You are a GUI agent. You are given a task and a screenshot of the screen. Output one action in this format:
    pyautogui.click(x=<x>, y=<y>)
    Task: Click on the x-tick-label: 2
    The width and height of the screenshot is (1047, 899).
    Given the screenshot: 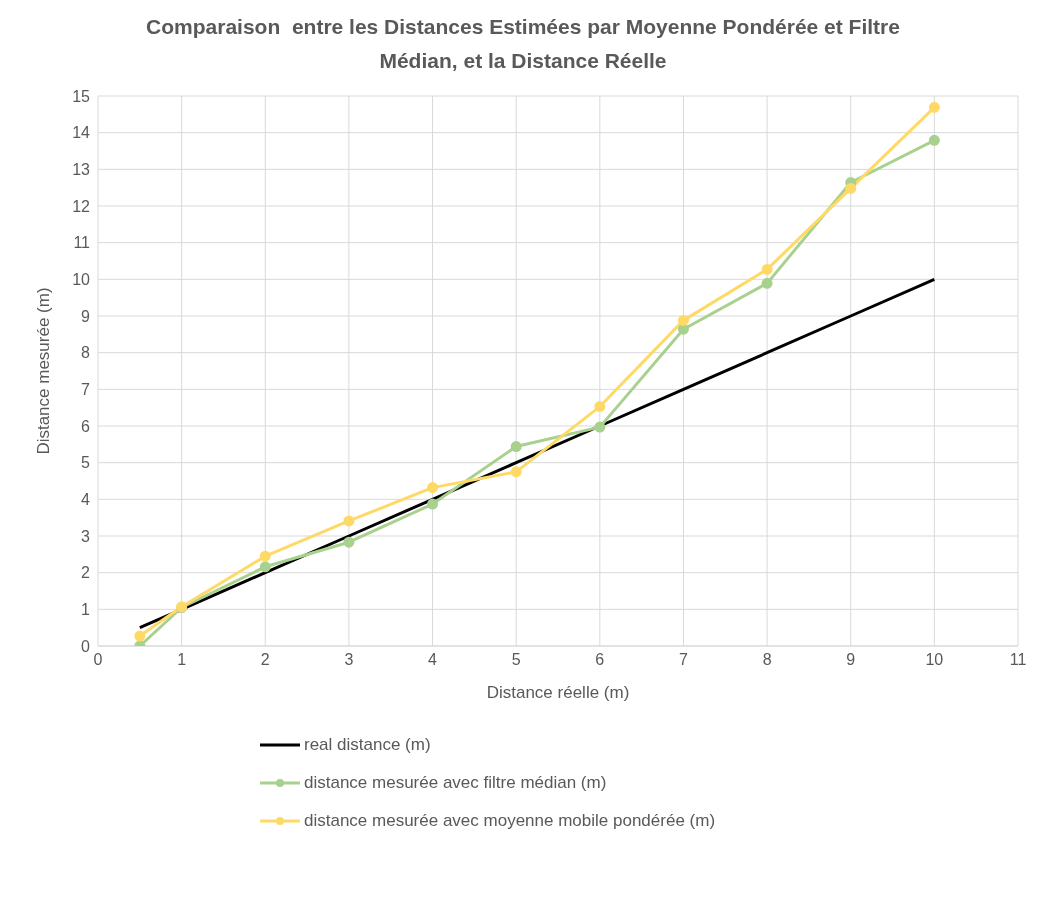 What is the action you would take?
    pyautogui.click(x=265, y=660)
    